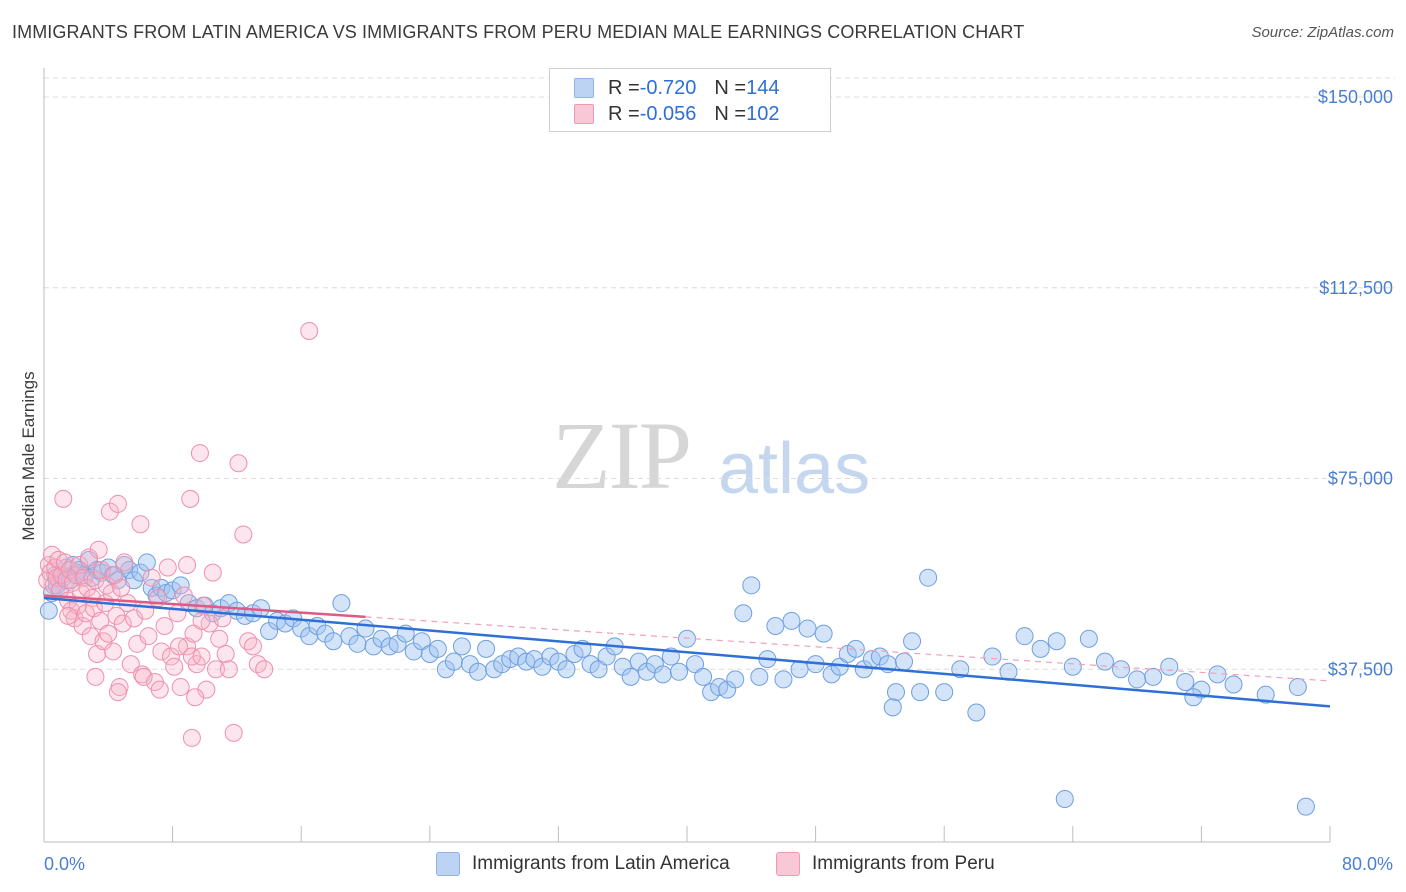 The image size is (1406, 892). What do you see at coordinates (788, 864) in the screenshot?
I see `bottom-legend-swatch-pink` at bounding box center [788, 864].